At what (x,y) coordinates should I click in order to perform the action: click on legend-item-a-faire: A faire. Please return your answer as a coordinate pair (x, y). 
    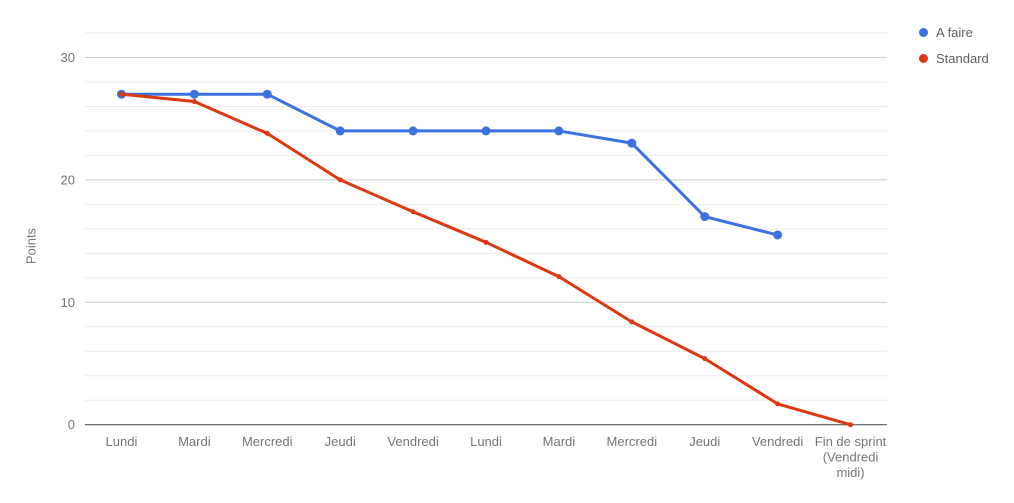
    Looking at the image, I should click on (954, 32).